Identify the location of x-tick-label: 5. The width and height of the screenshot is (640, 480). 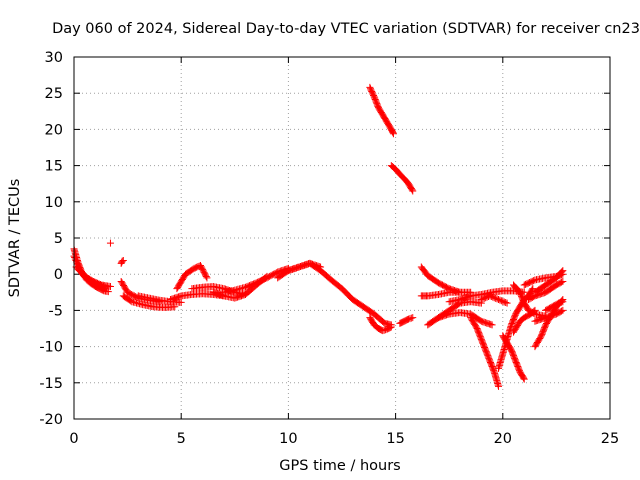
(181, 439).